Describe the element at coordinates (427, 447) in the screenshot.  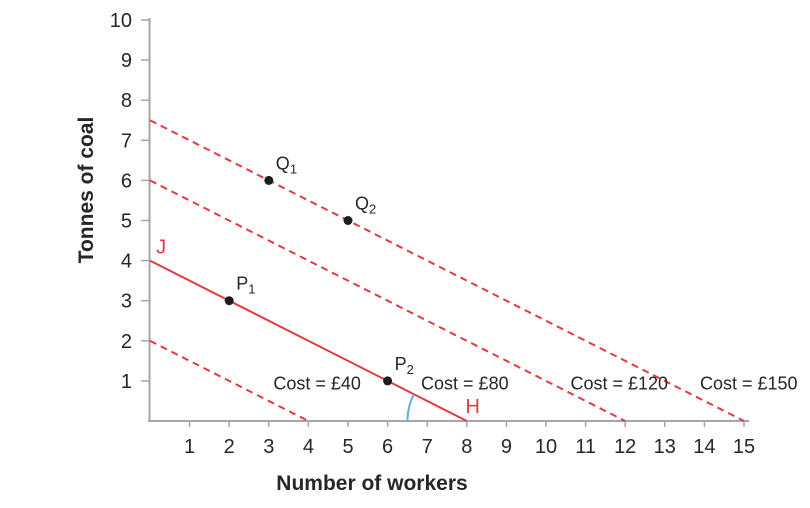
I see `x-tick-label-7: 7` at that location.